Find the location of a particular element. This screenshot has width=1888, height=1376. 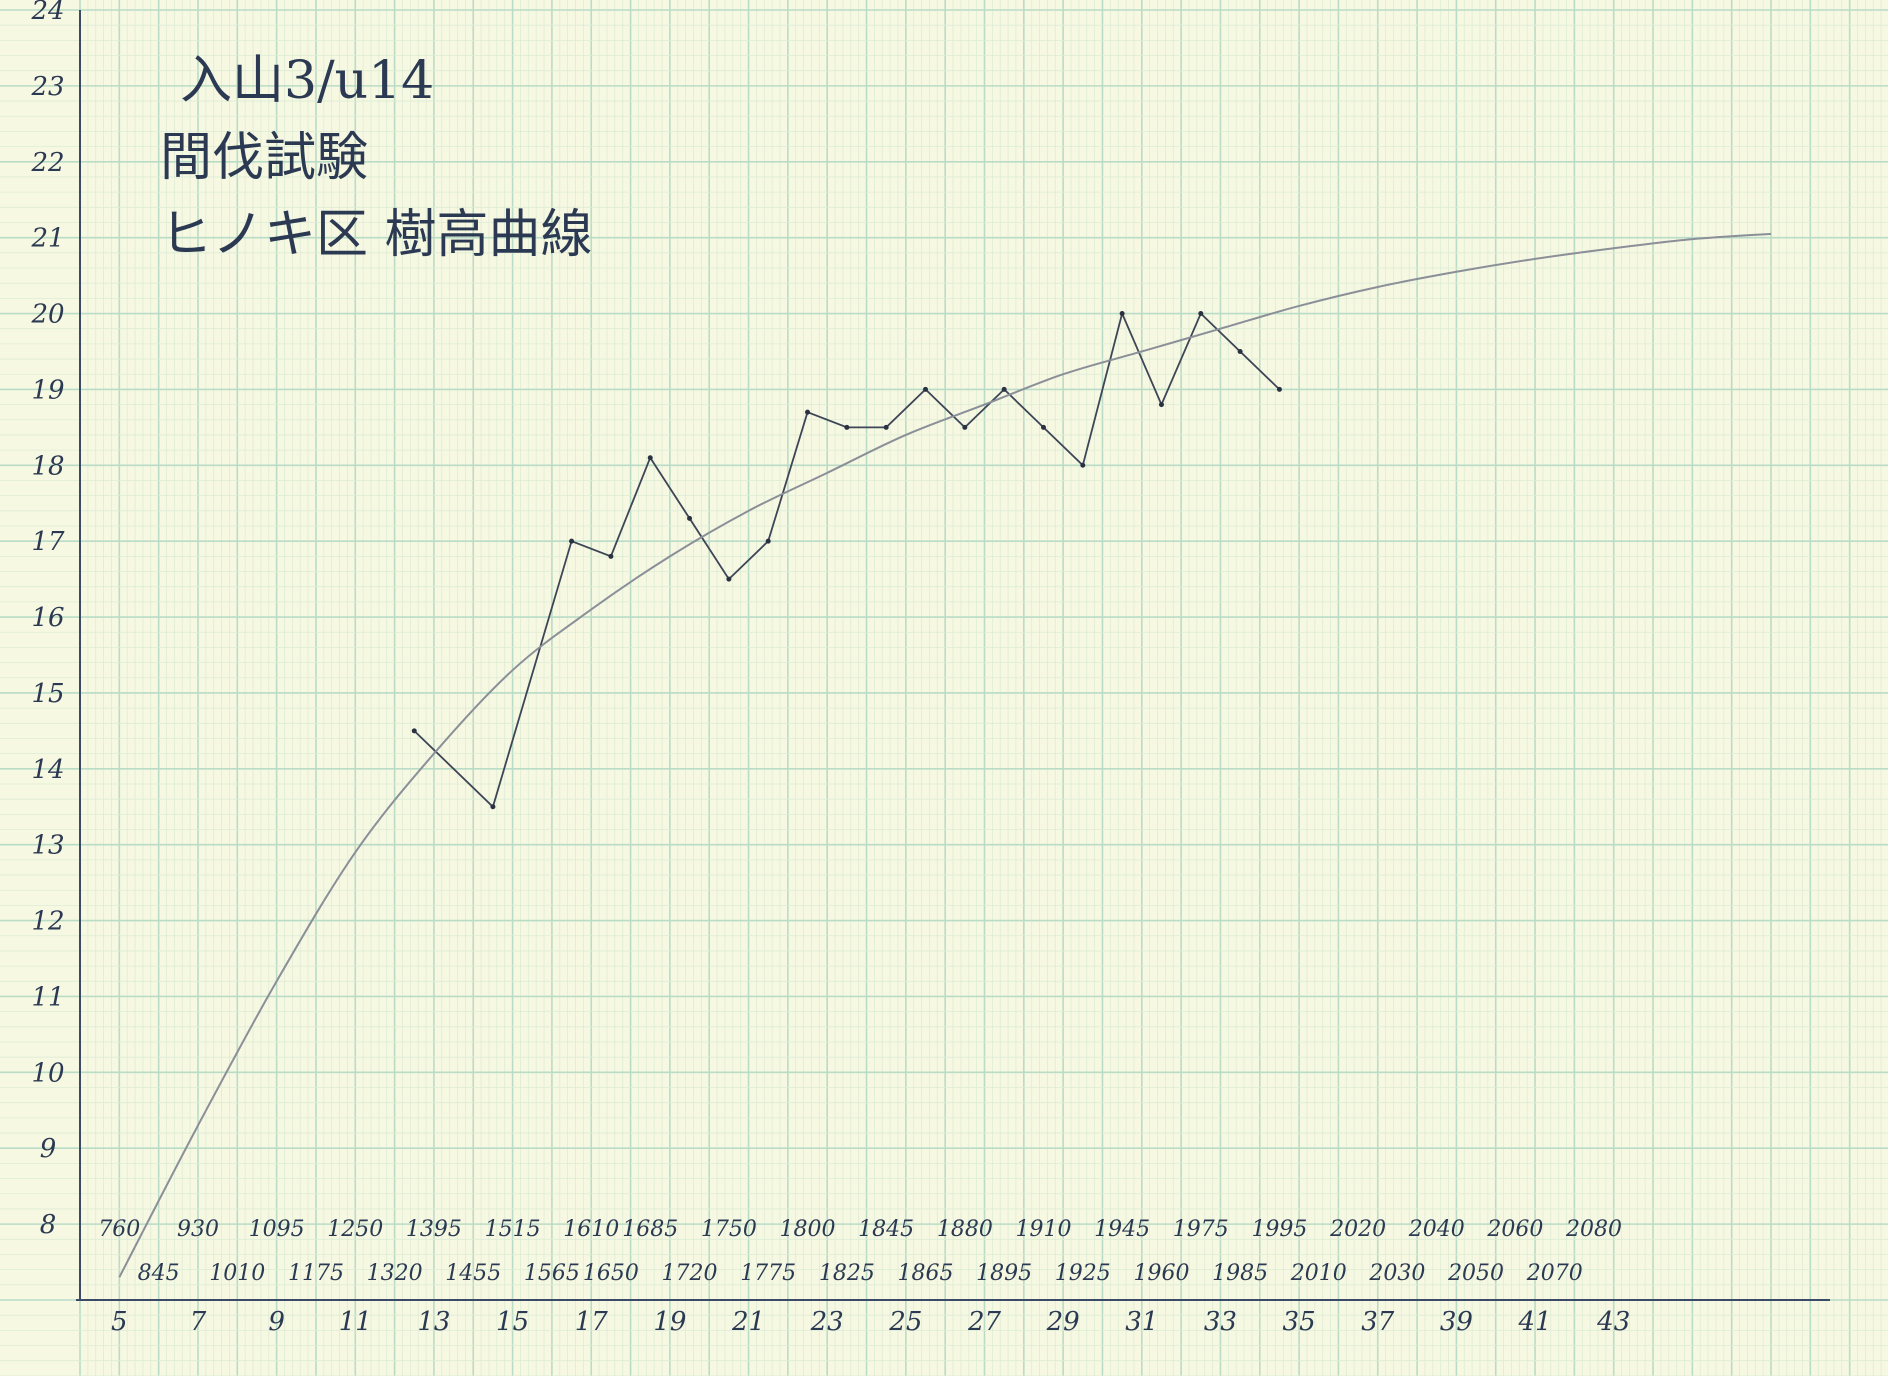

x-tick-label: 27 is located at coordinates (984, 1322).